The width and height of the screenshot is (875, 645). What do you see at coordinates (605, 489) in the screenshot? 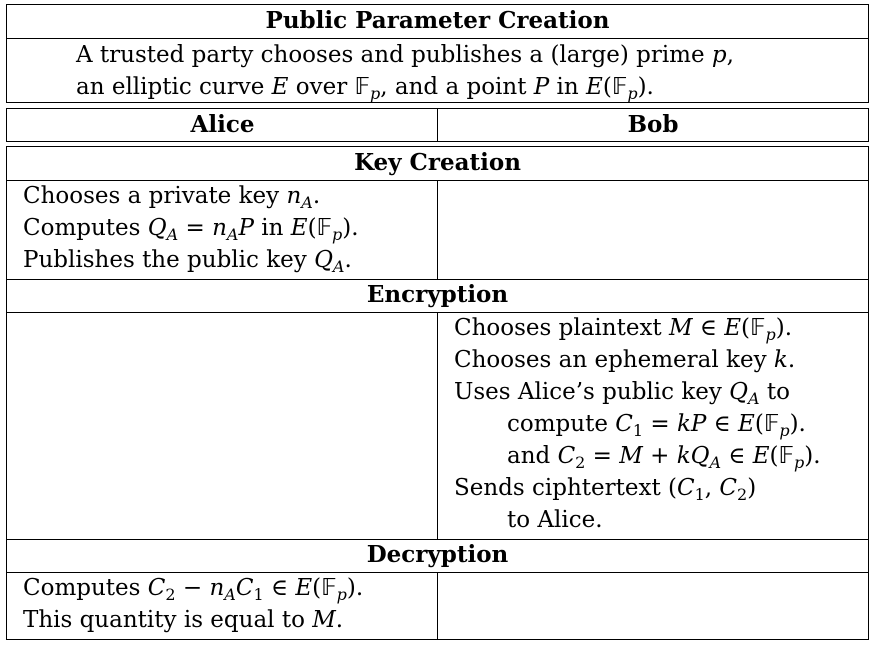
I see `bob-encrypt-line-6: Sends ciphtertext (C1, C2)` at bounding box center [605, 489].